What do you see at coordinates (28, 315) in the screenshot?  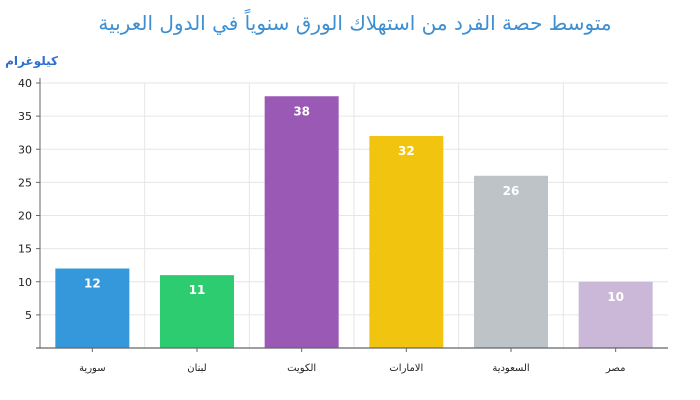 I see `y-tick-label: 5` at bounding box center [28, 315].